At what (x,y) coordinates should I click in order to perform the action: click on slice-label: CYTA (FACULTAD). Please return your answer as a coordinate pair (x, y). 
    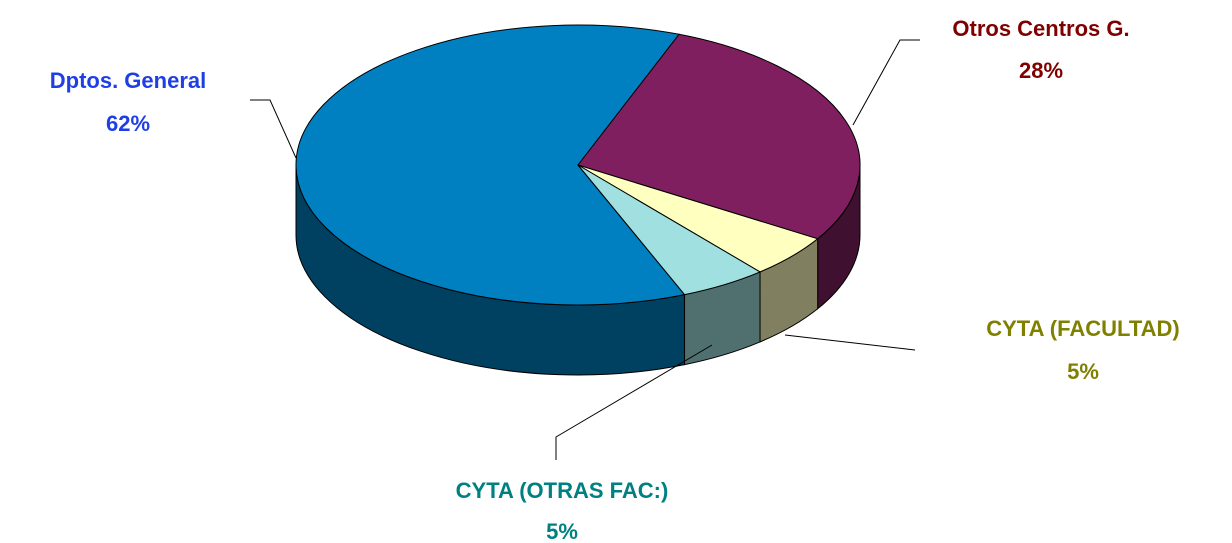
    Looking at the image, I should click on (1082, 328).